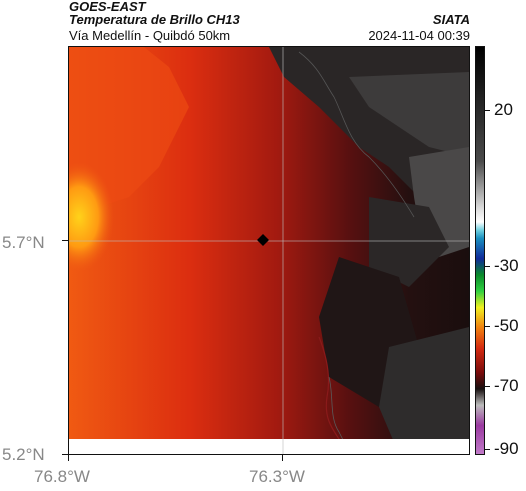 This screenshot has height=491, width=526. What do you see at coordinates (506, 265) in the screenshot?
I see `colorbar-label: -30` at bounding box center [506, 265].